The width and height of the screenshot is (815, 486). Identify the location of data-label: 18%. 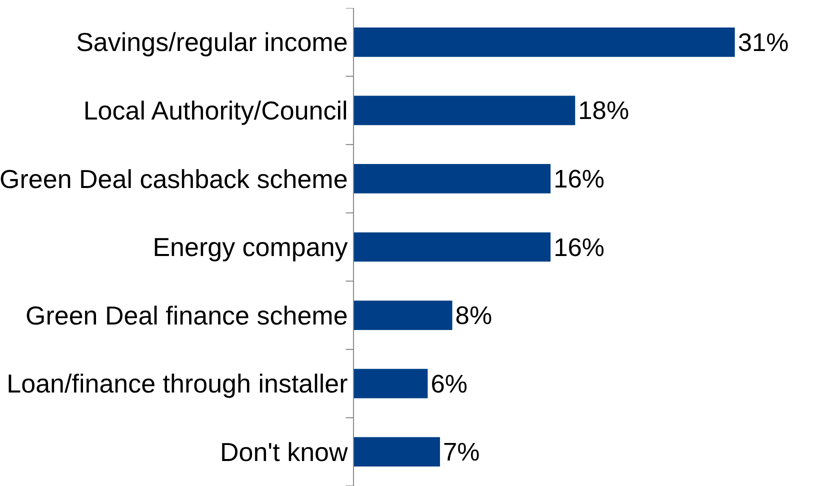
(604, 111).